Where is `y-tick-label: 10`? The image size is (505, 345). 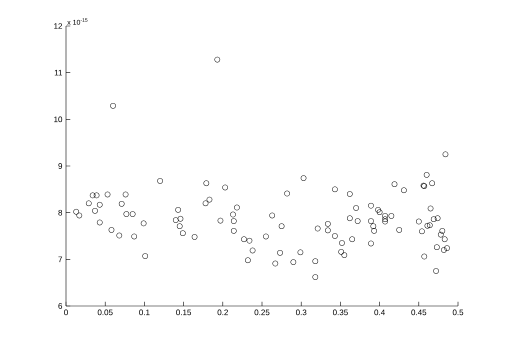
y-tick-label: 10 is located at coordinates (58, 119).